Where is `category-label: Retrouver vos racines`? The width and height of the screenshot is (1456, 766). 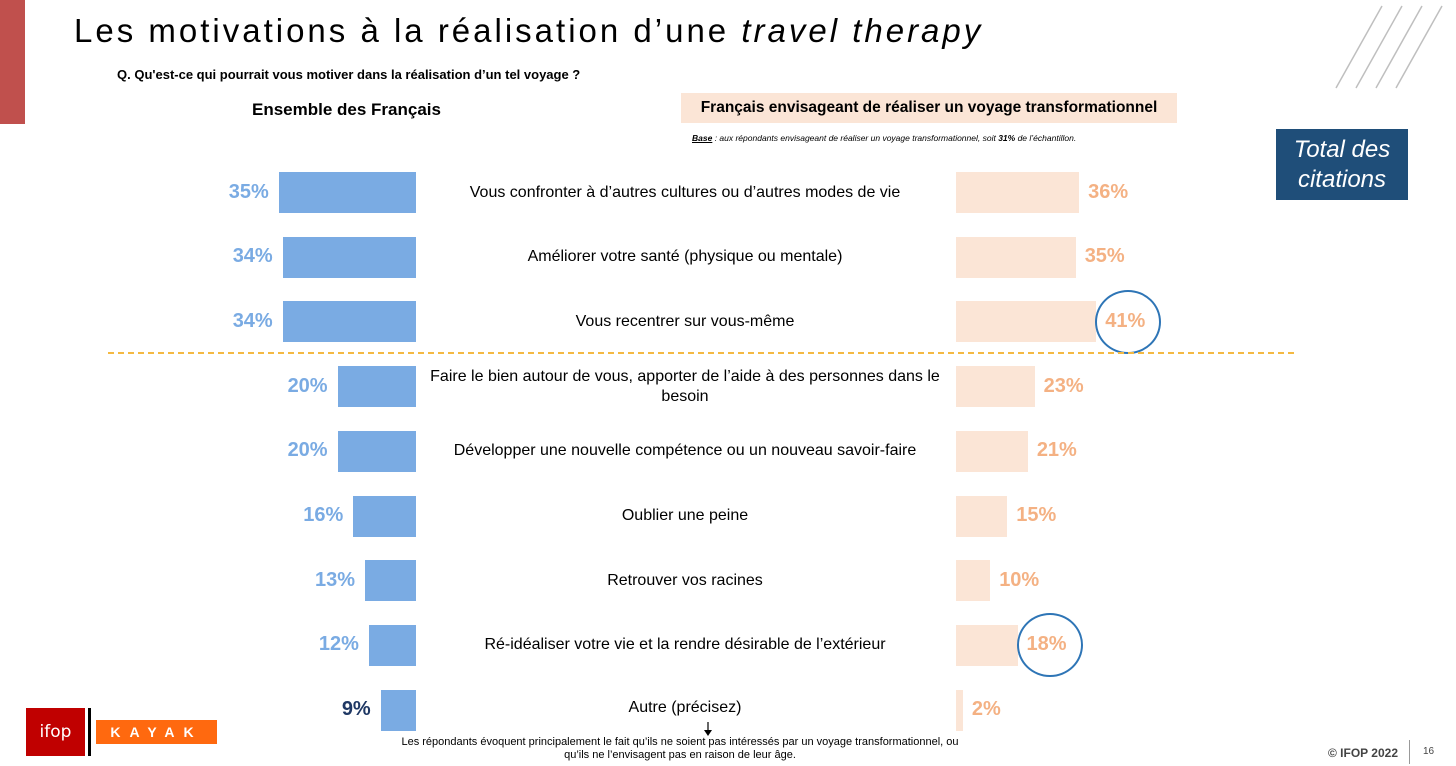 category-label: Retrouver vos racines is located at coordinates (685, 580).